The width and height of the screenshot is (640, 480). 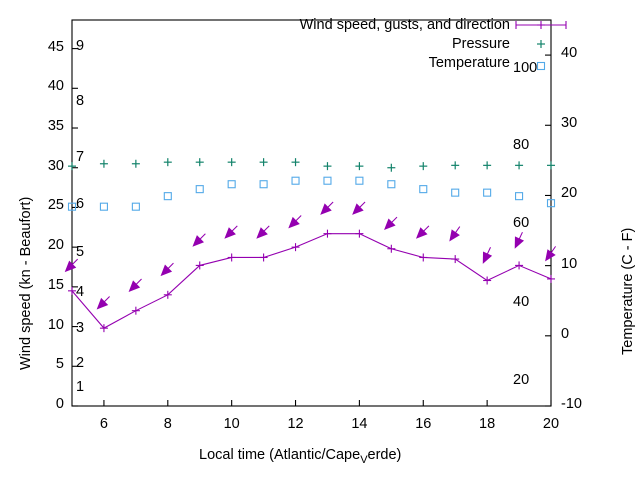 I want to click on fahrenheit-label-100: 100, so click(x=525, y=67).